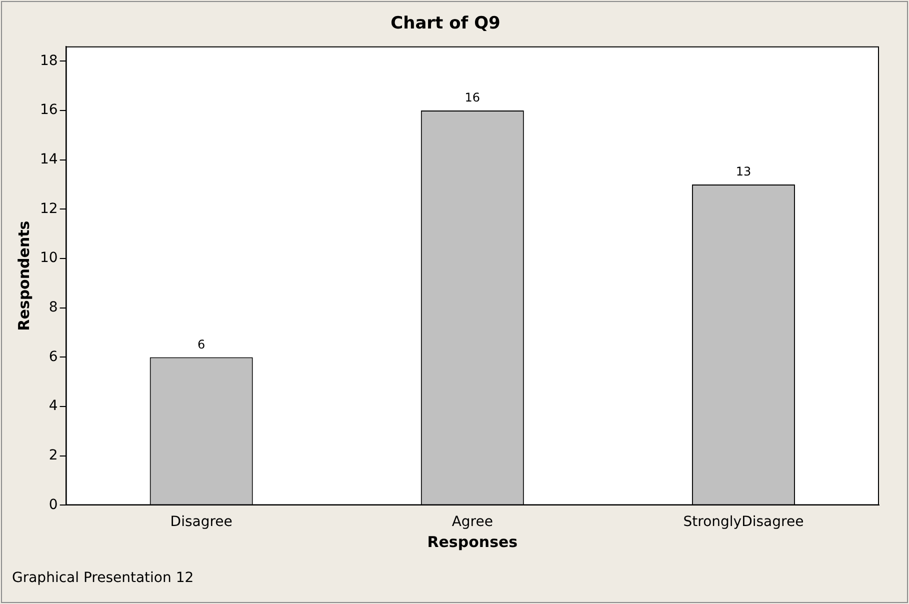 The width and height of the screenshot is (909, 604). I want to click on chart-title: Chart of Q9, so click(445, 24).